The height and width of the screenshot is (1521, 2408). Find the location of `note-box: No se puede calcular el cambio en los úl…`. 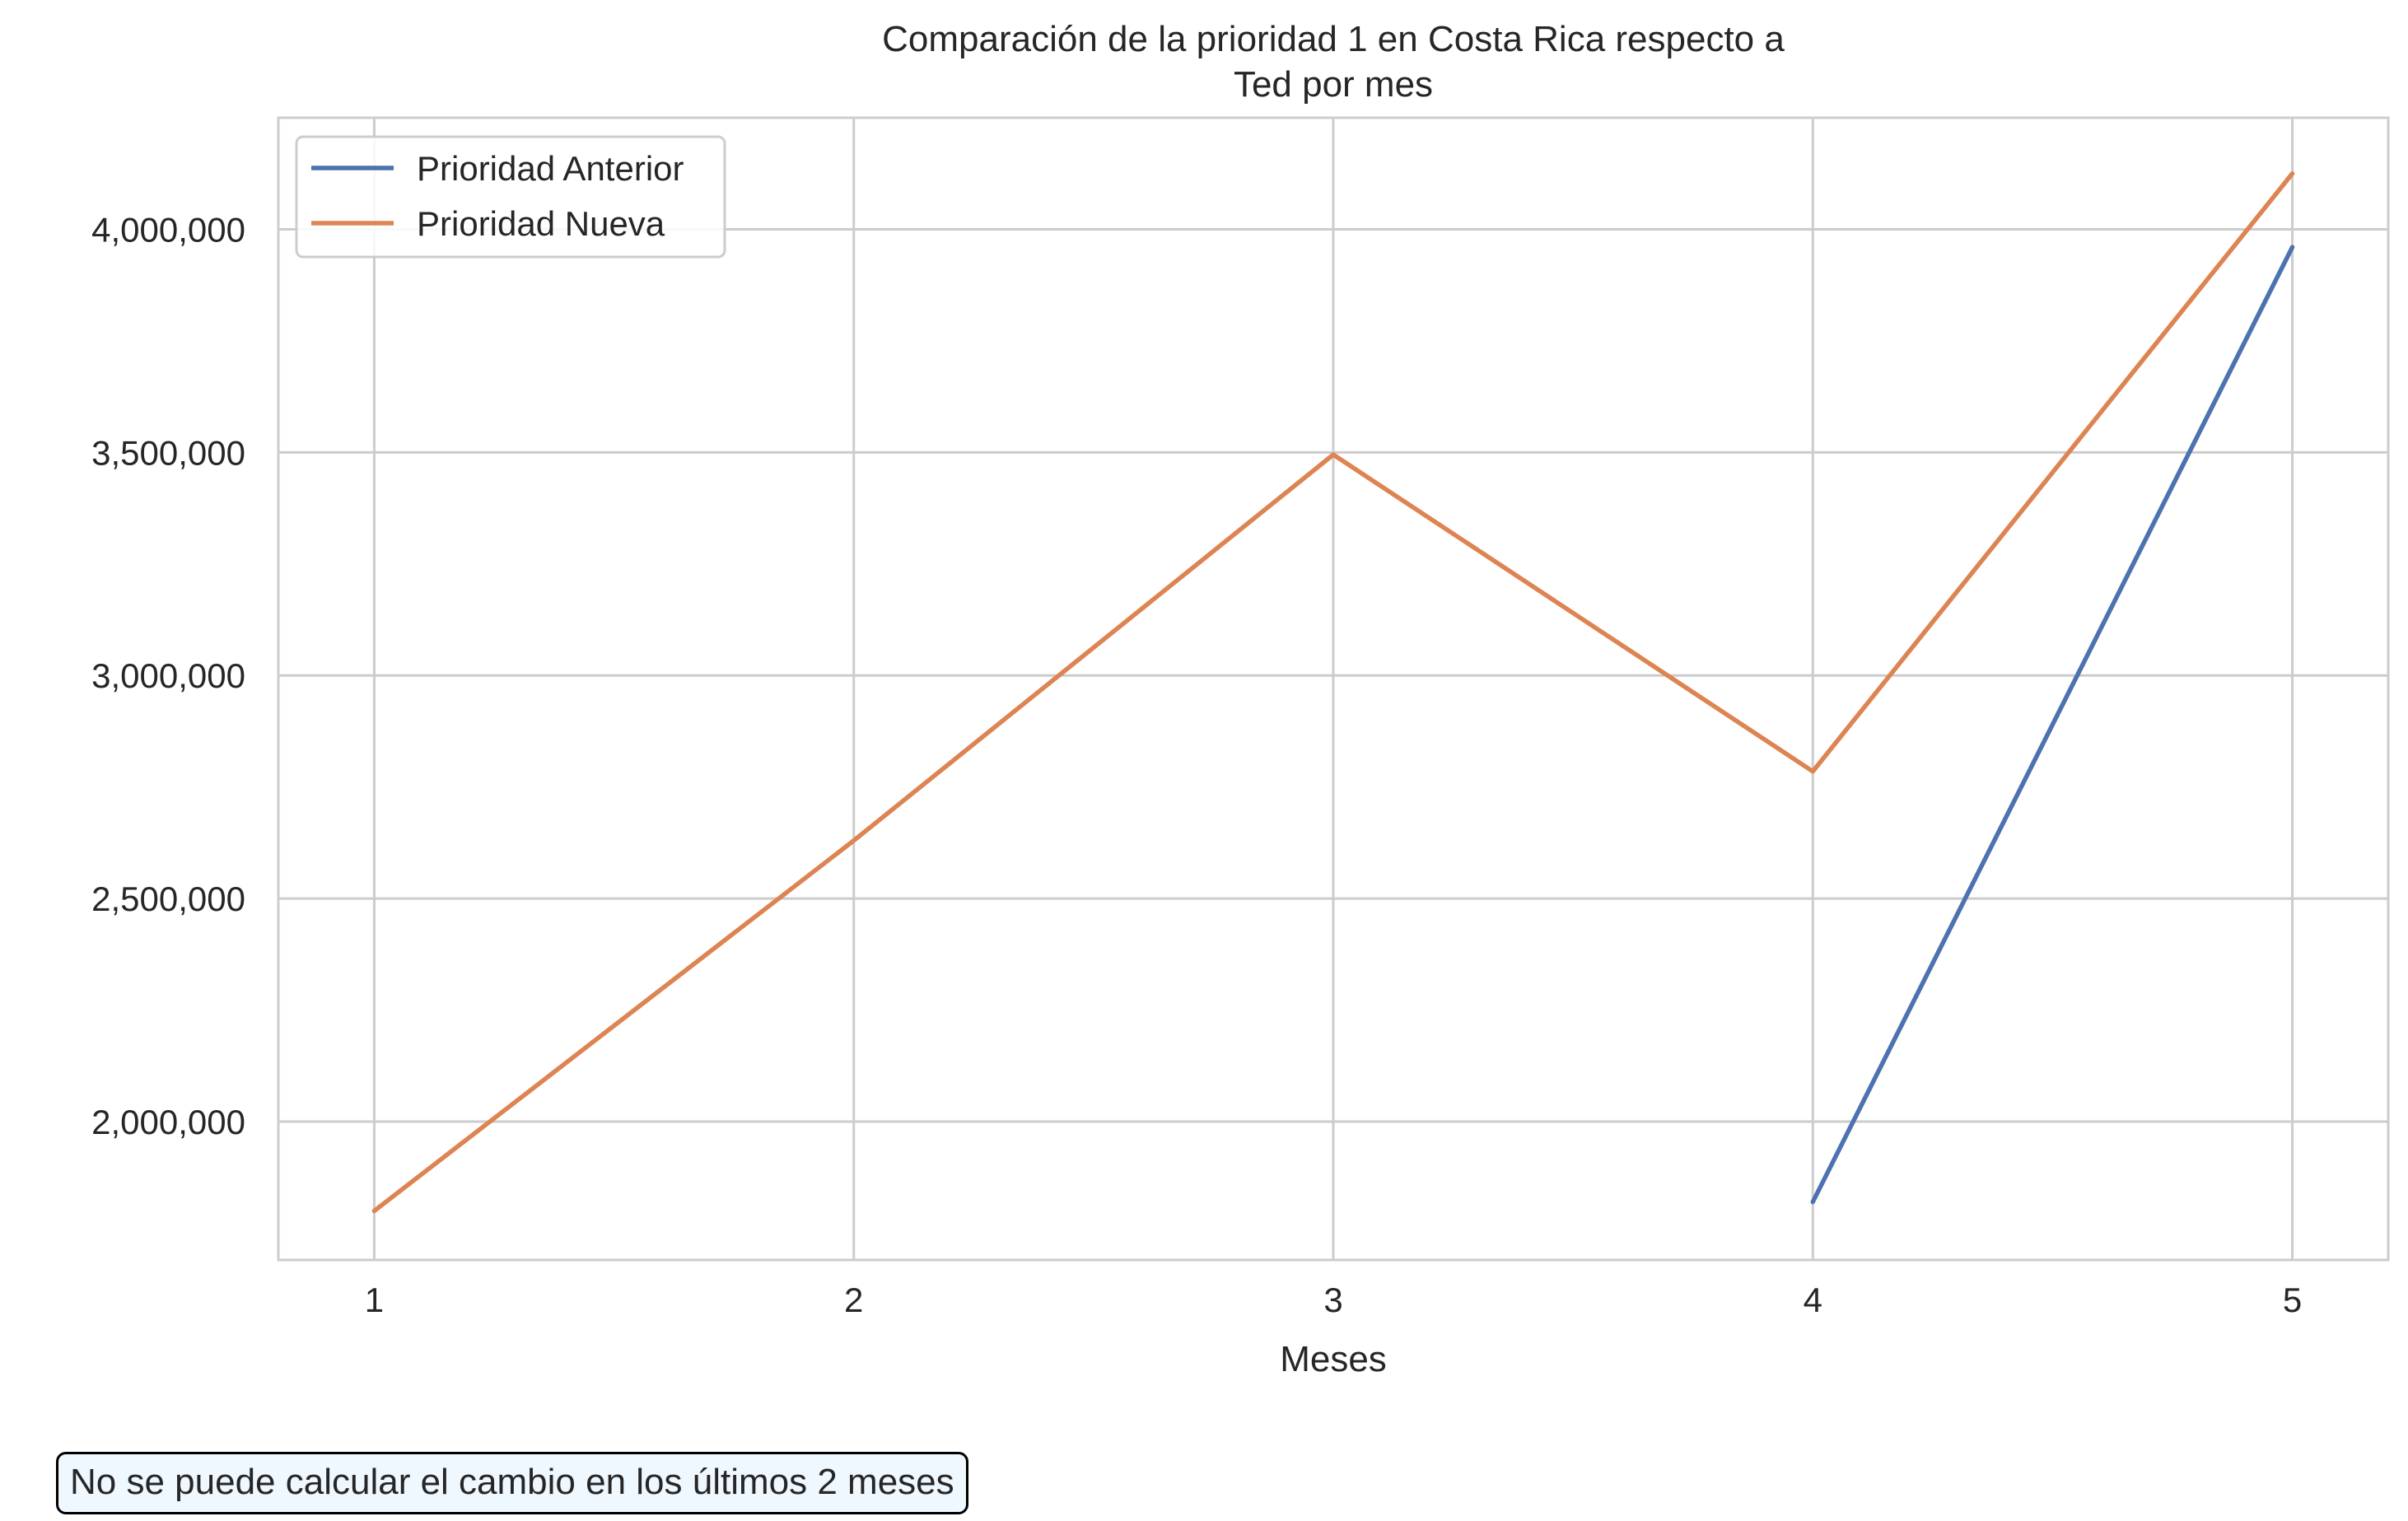

note-box: No se puede calcular el cambio en los úl… is located at coordinates (512, 1483).